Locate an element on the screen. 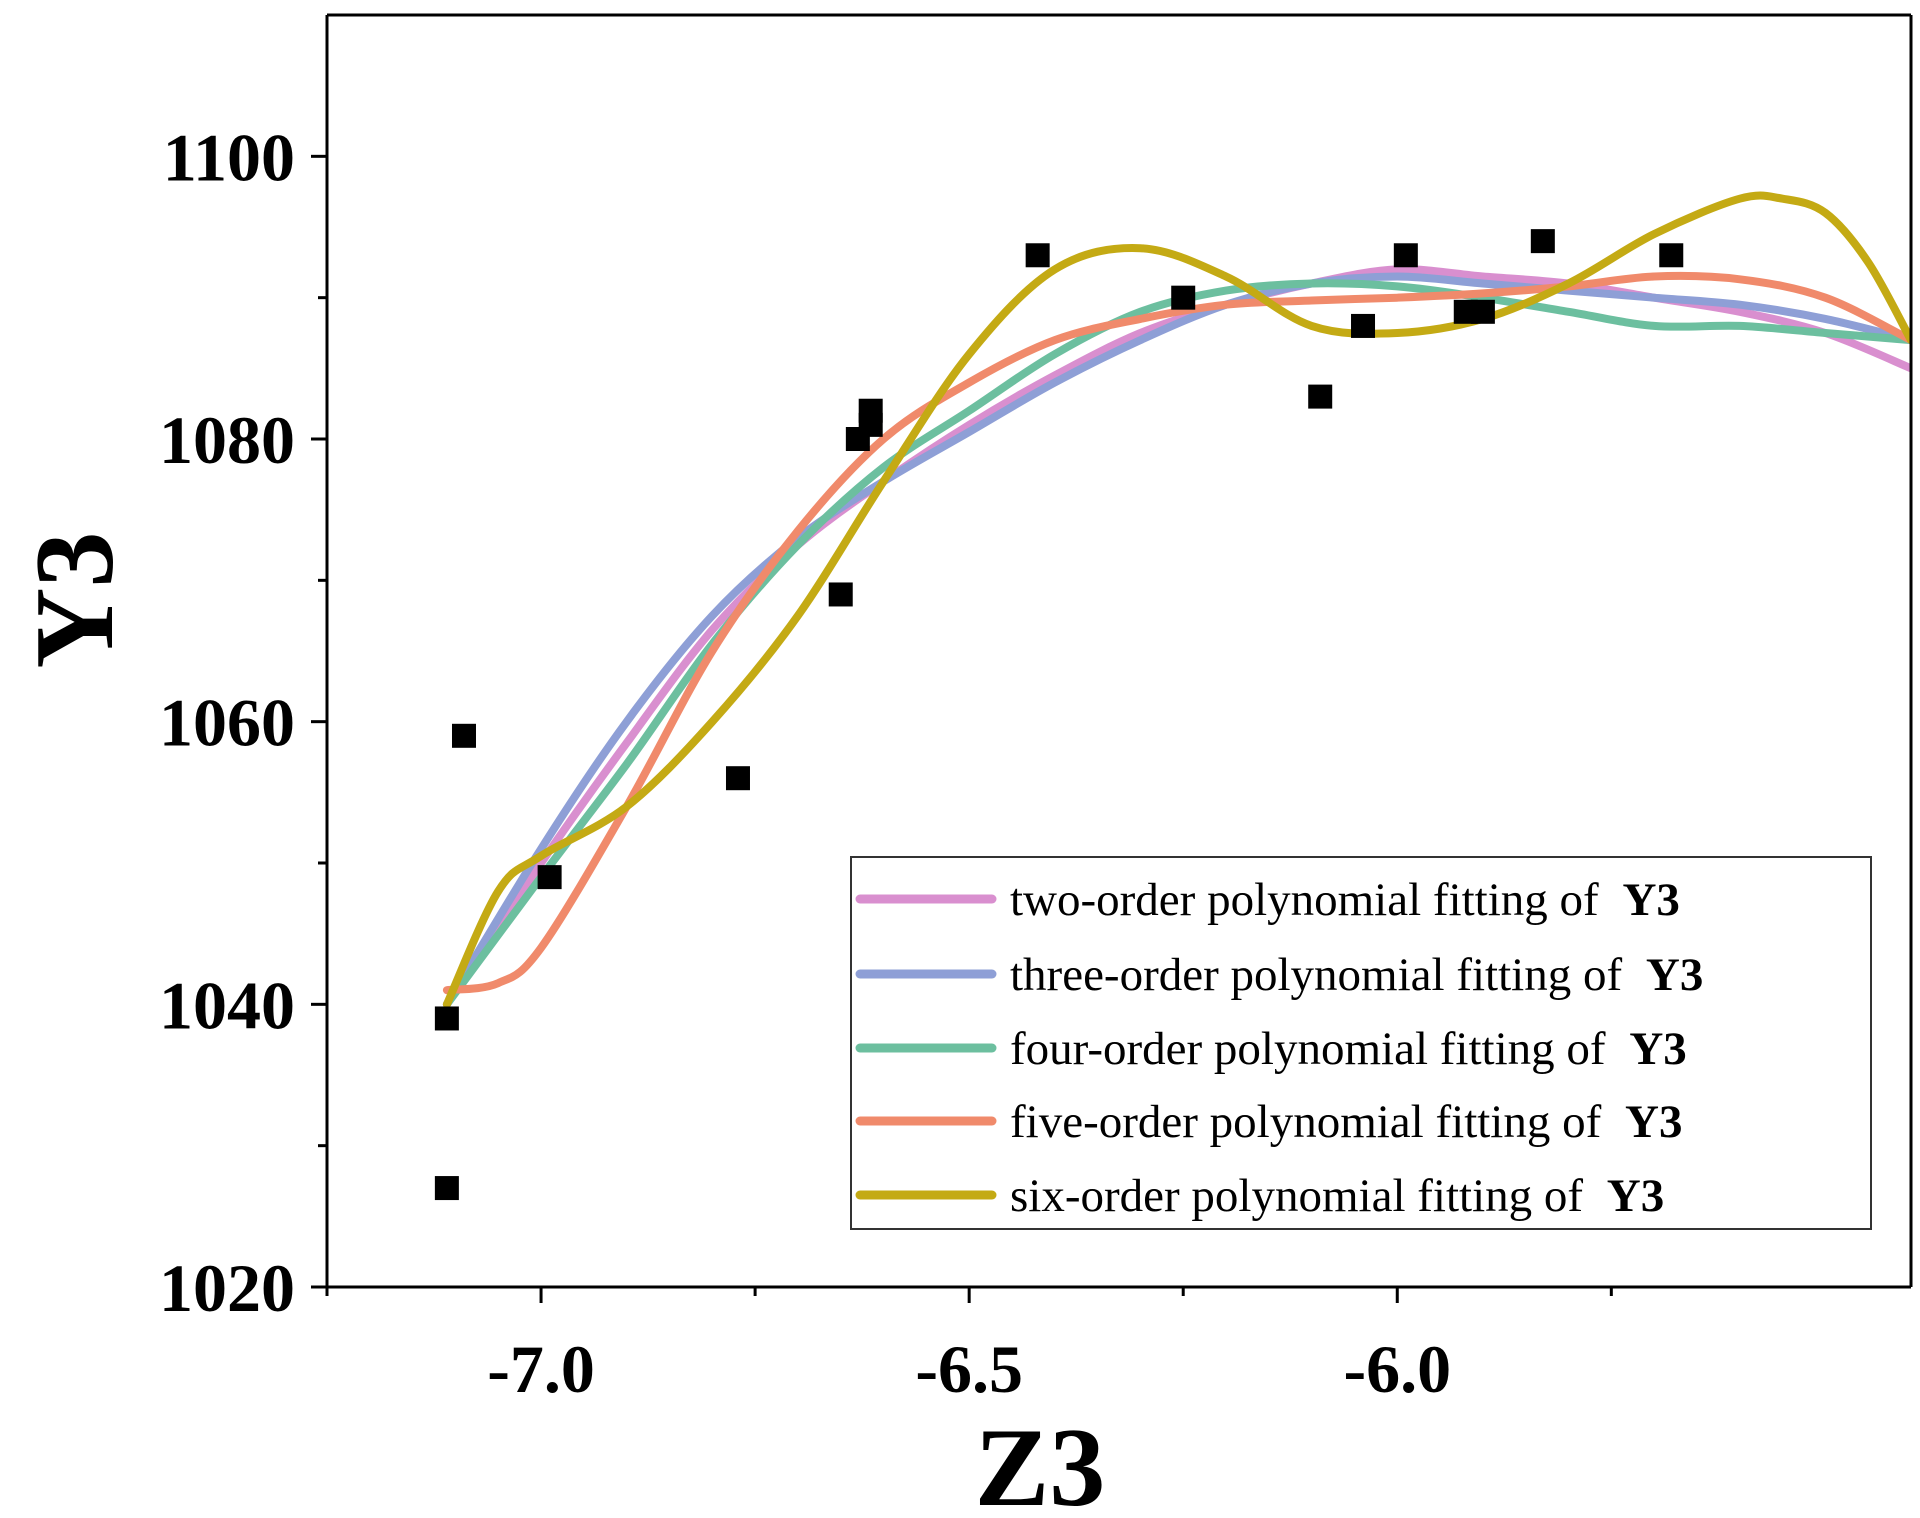 The height and width of the screenshot is (1518, 1920). svg-text:six-order polynomial fitting o: six-order polynomial fitting of Y3 is located at coordinates (1337, 1196).